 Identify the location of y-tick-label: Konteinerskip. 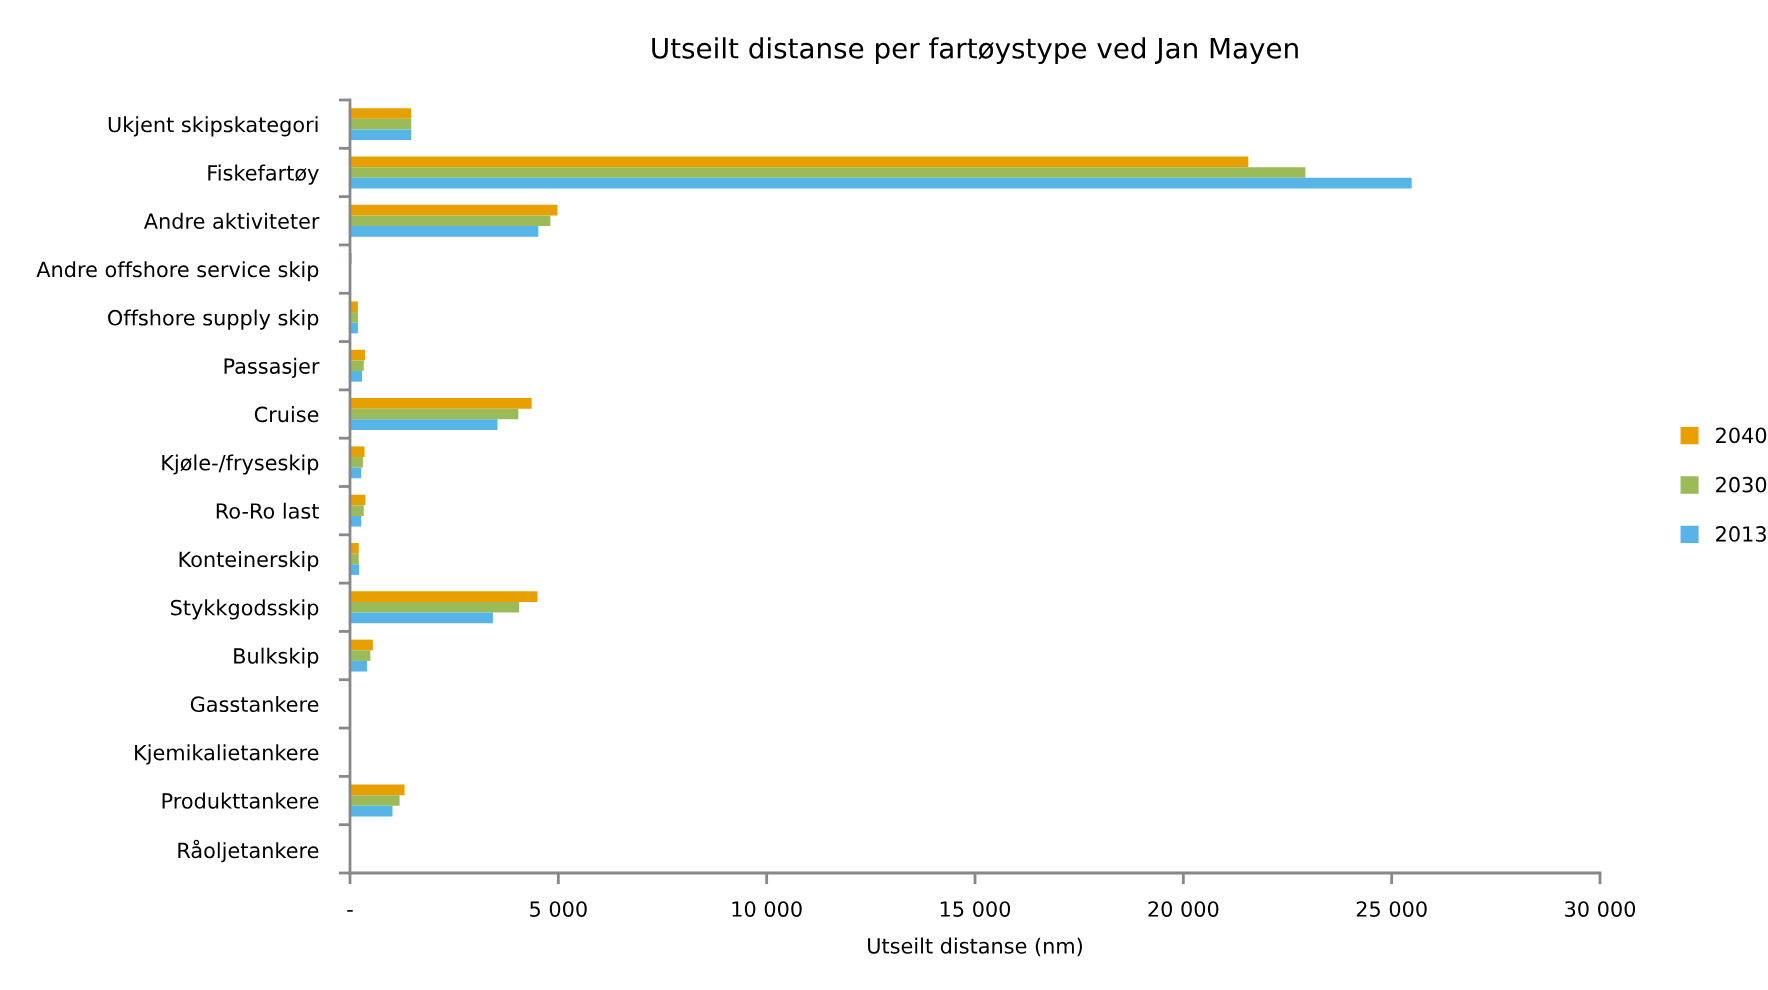
(249, 561).